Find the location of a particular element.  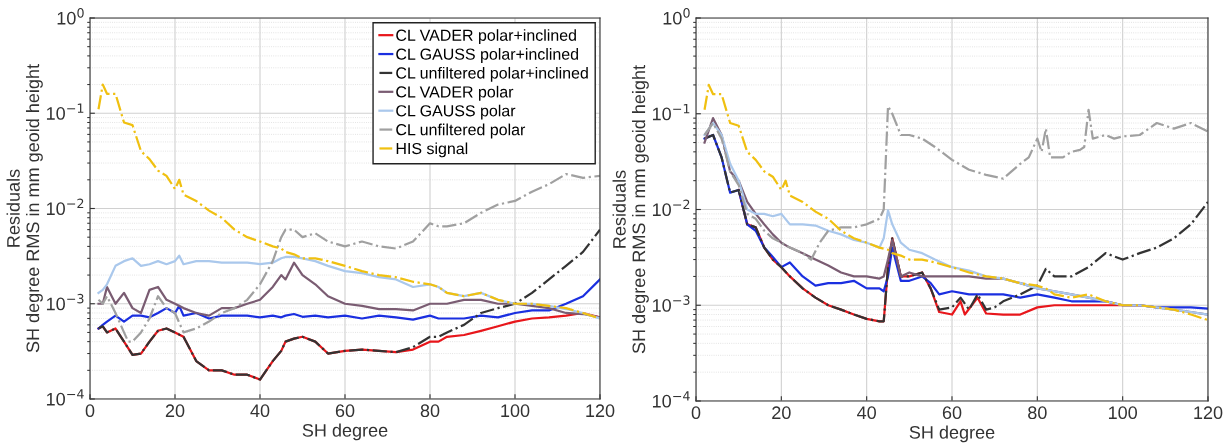

legend-label: CL unfiltered polar is located at coordinates (461, 131).